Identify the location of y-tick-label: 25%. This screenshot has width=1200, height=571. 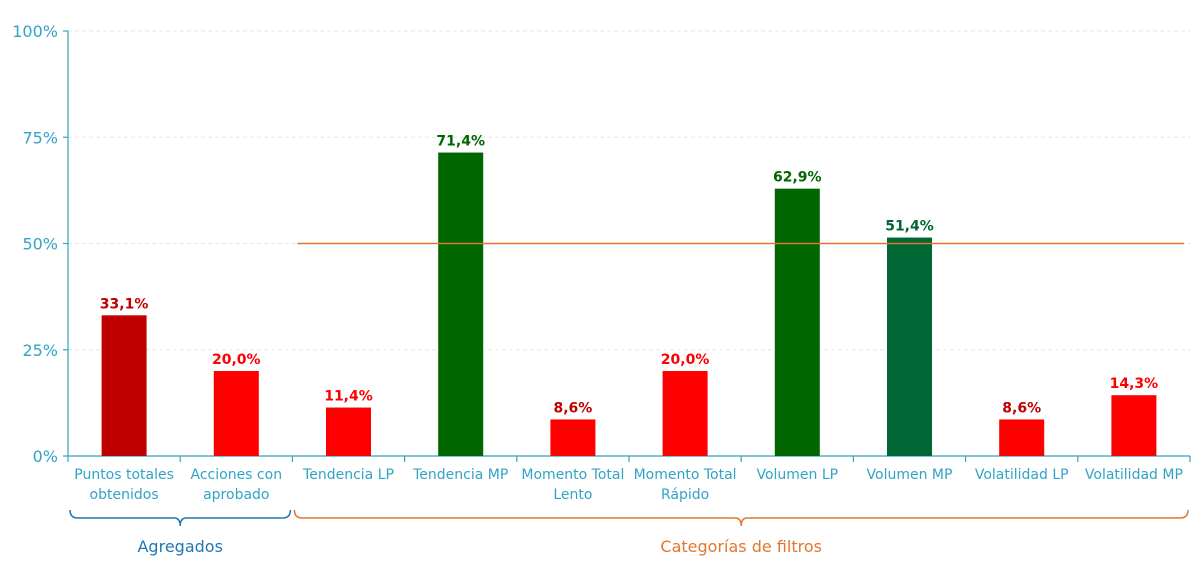
(40, 350).